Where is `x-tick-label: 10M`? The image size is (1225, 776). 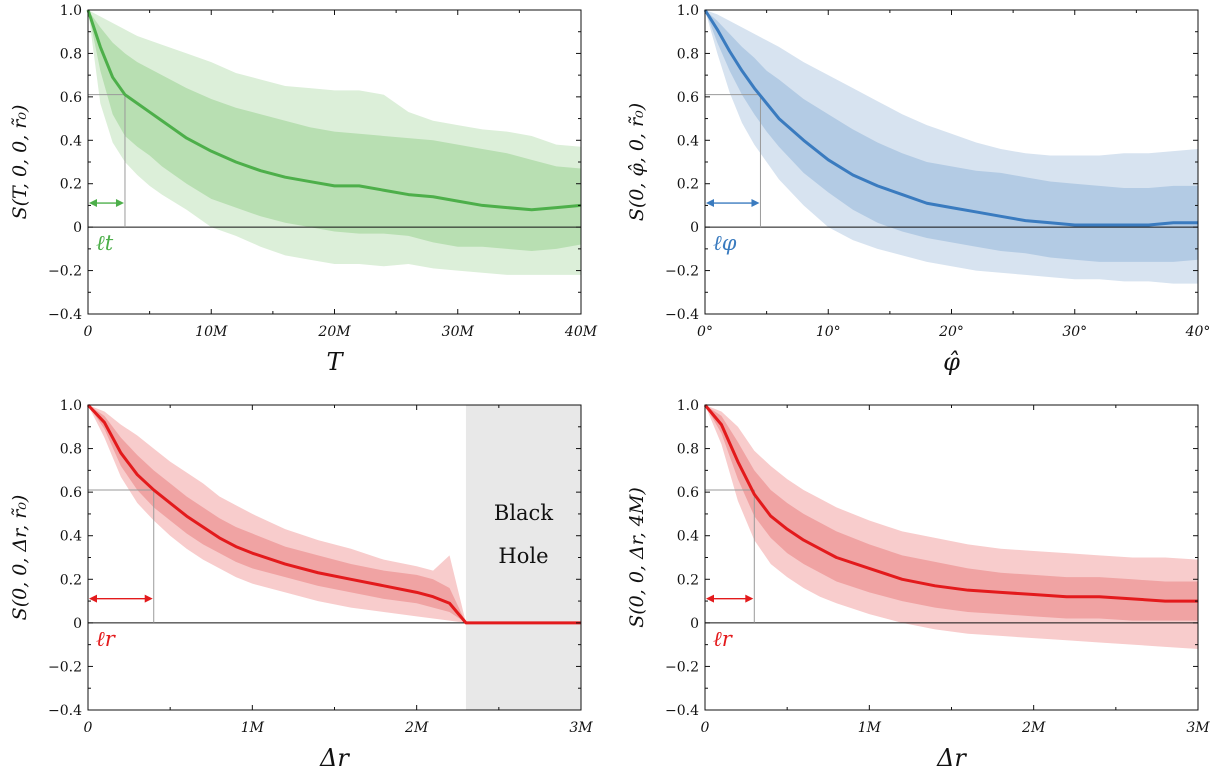
x-tick-label: 10M is located at coordinates (211, 332).